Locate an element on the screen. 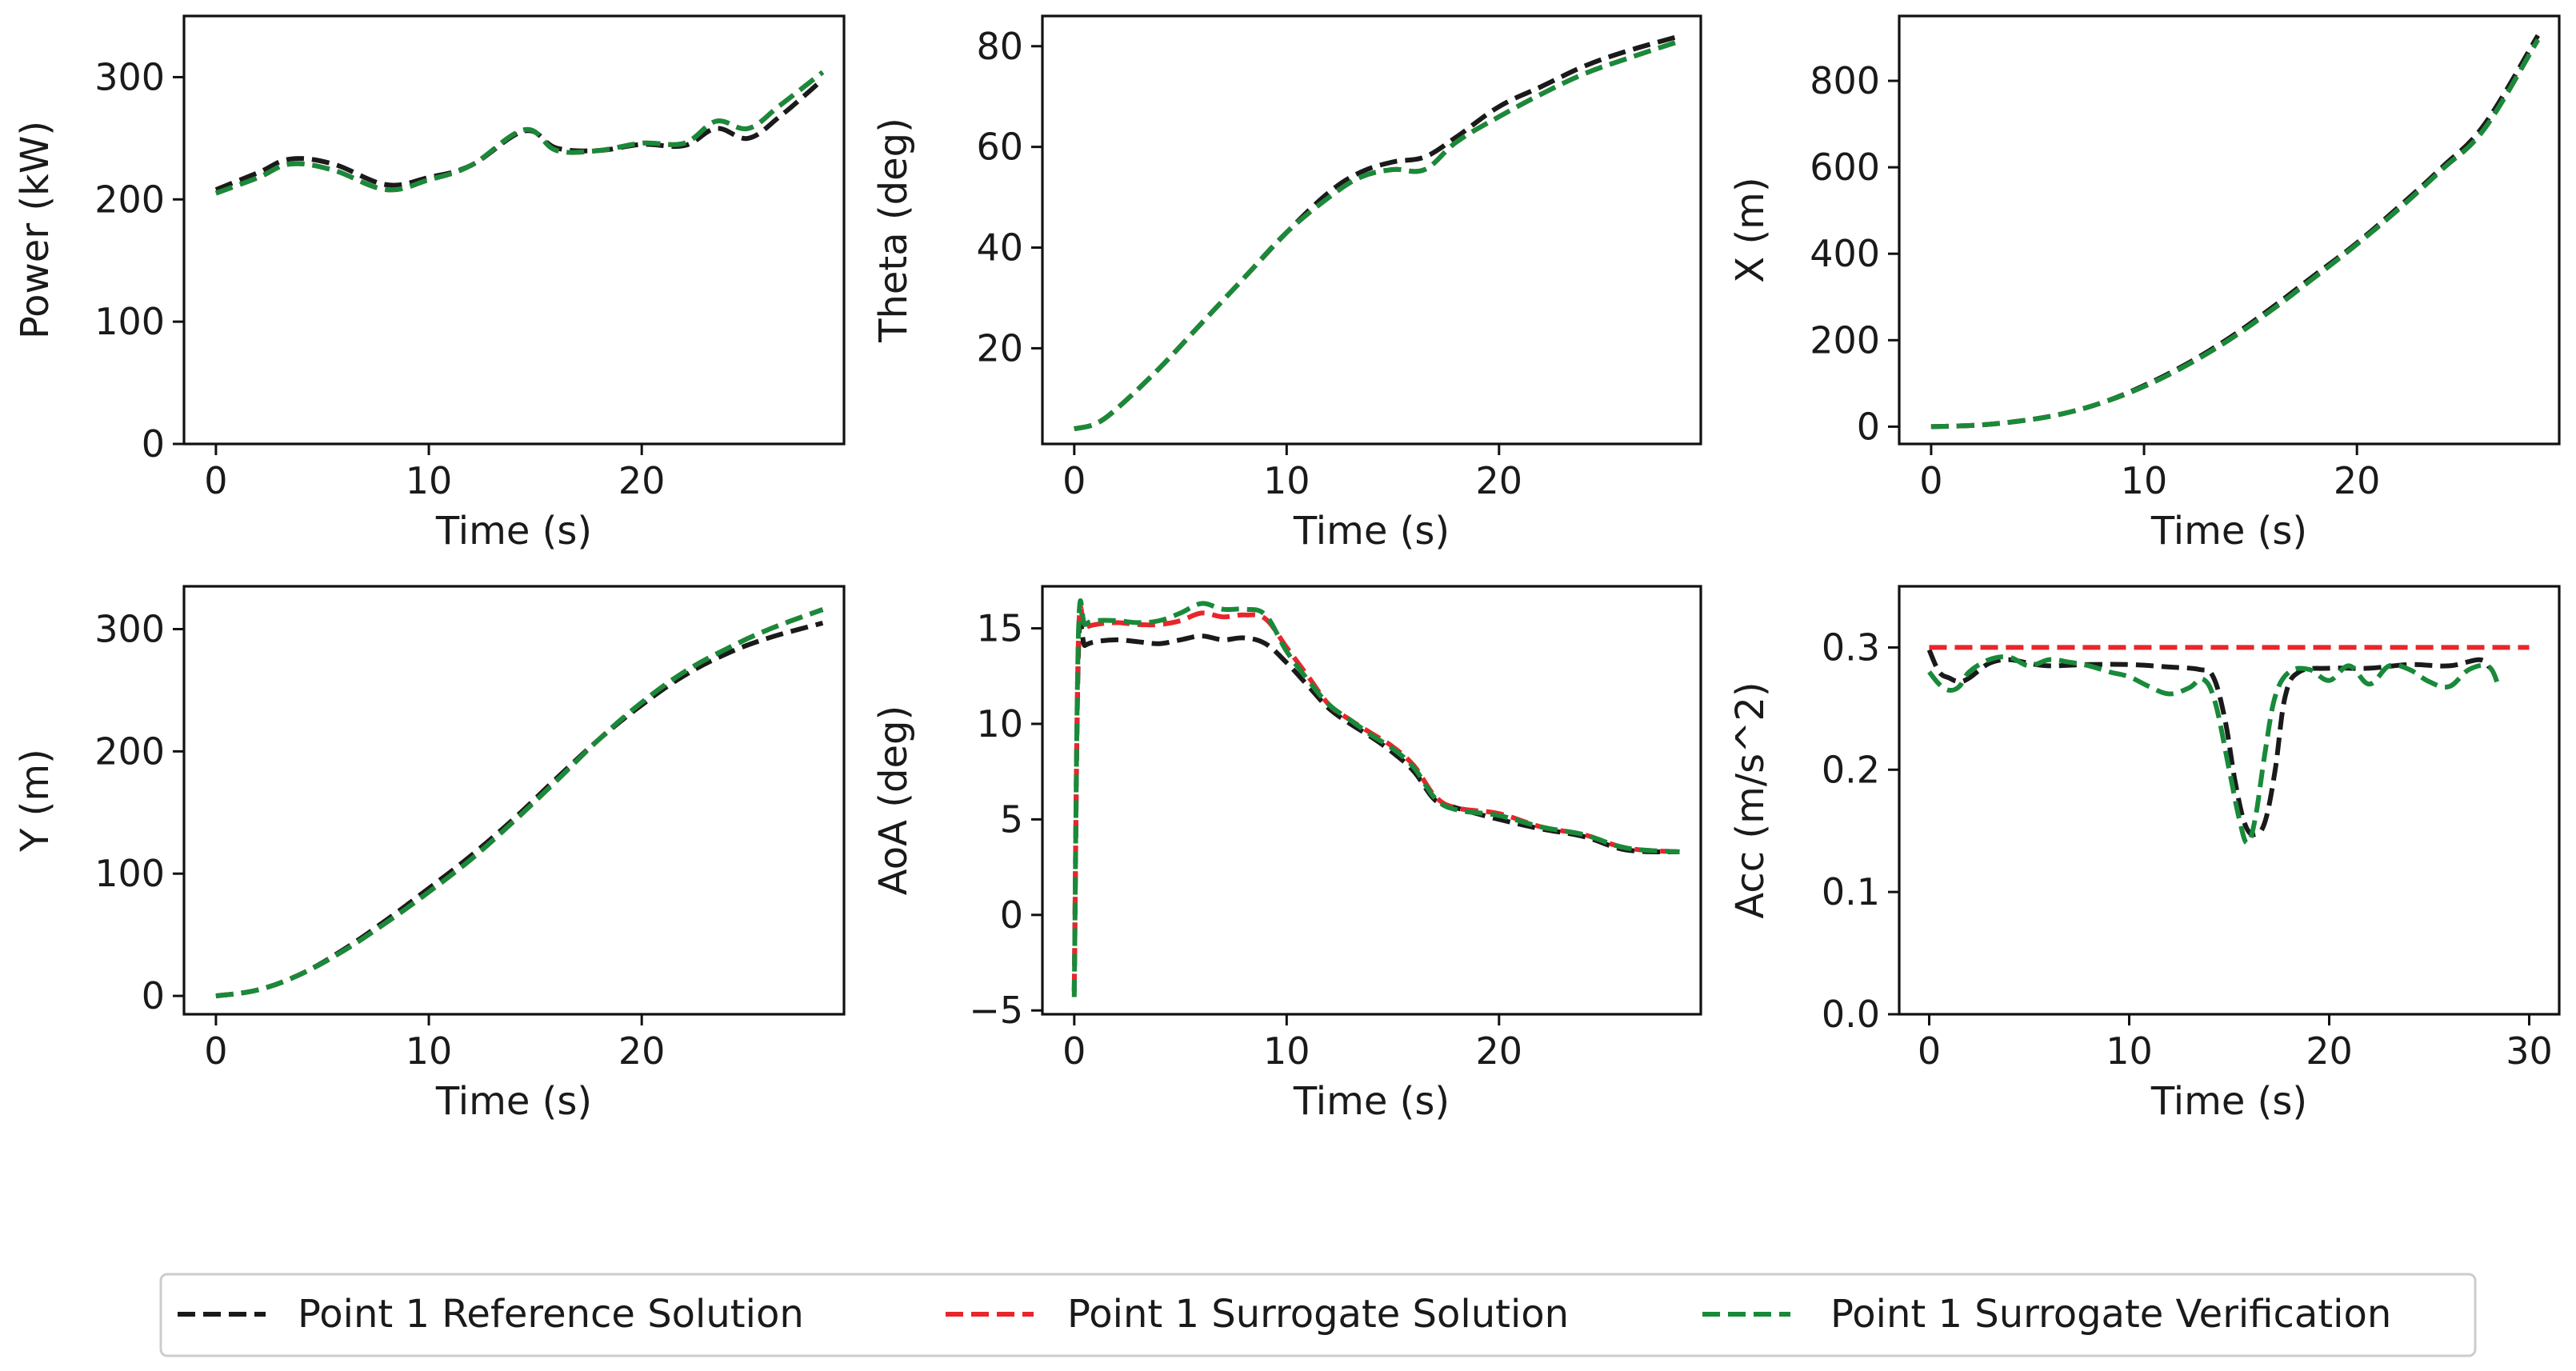  y-tick-label: 10 is located at coordinates (999, 723).